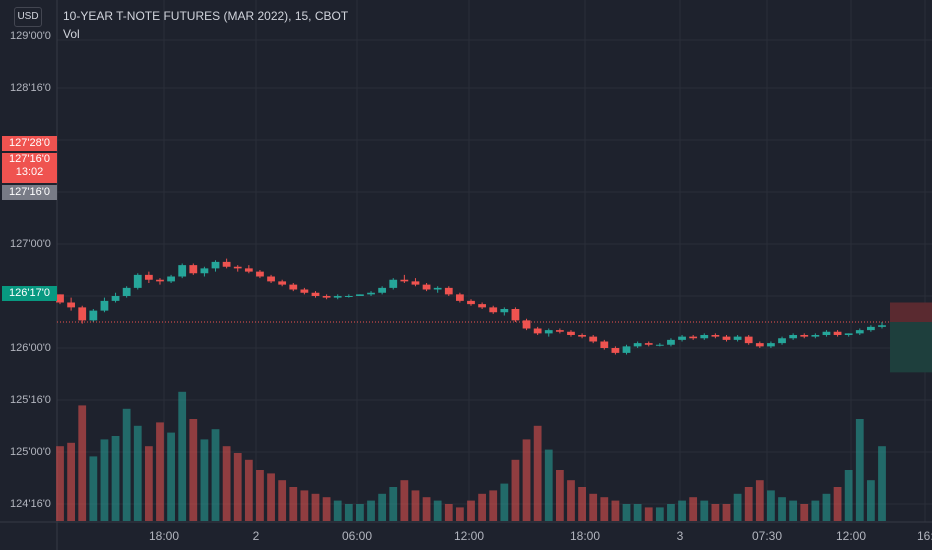 The width and height of the screenshot is (932, 550). Describe the element at coordinates (924, 536) in the screenshot. I see `time-axis-label: 16:0` at that location.